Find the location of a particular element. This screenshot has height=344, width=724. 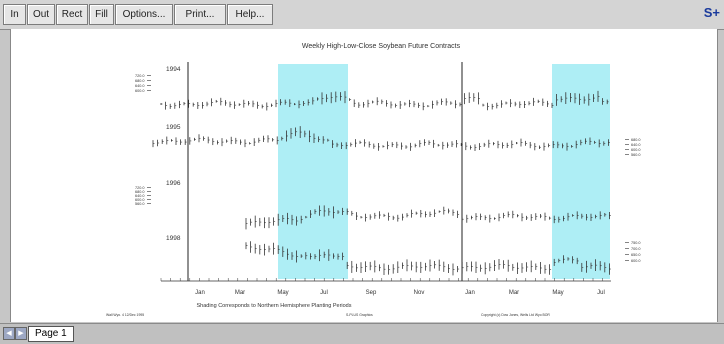

splus-logo: S+ is located at coordinates (711, 12).